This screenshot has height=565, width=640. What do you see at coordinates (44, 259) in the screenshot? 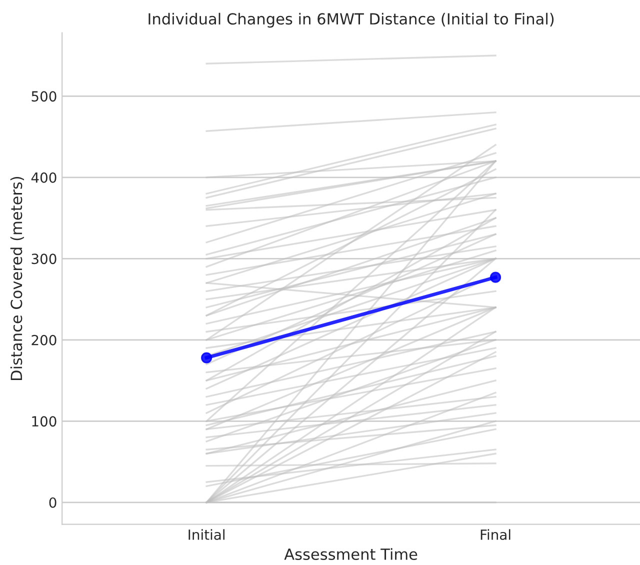
I see `y-tick-label: 300` at bounding box center [44, 259].